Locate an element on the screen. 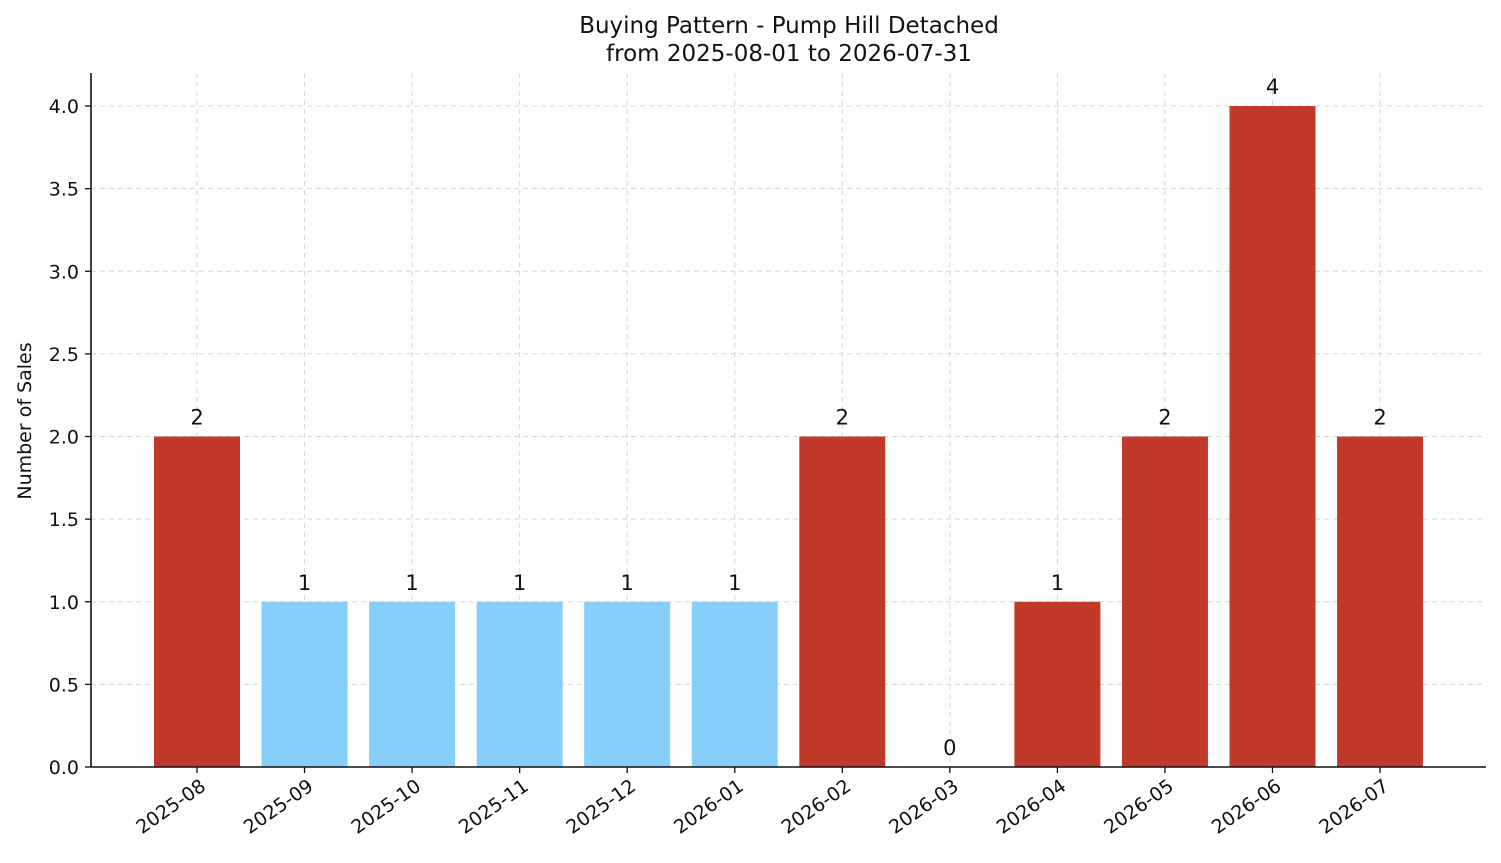 Image resolution: width=1501 pixels, height=863 pixels. x-tick-label: 2026-01 is located at coordinates (709, 807).